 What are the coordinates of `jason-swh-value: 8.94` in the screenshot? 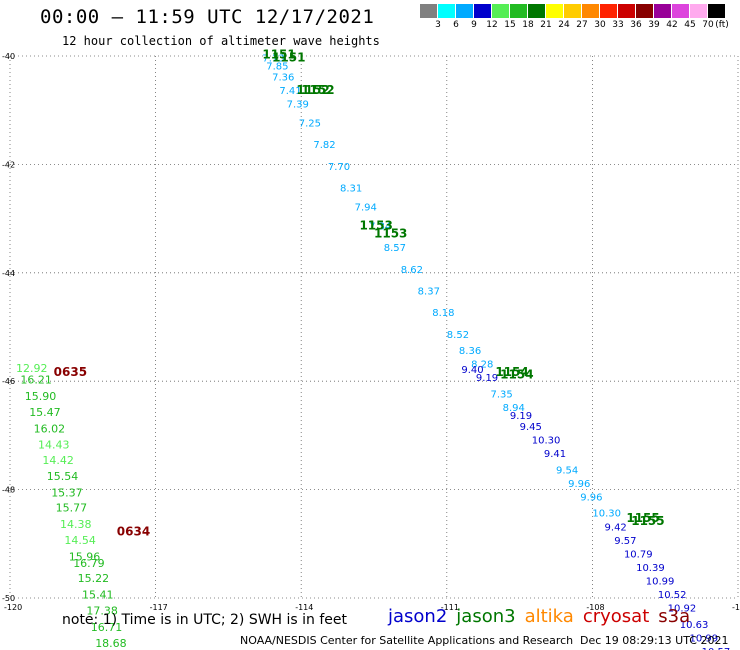 It's located at (514, 408).